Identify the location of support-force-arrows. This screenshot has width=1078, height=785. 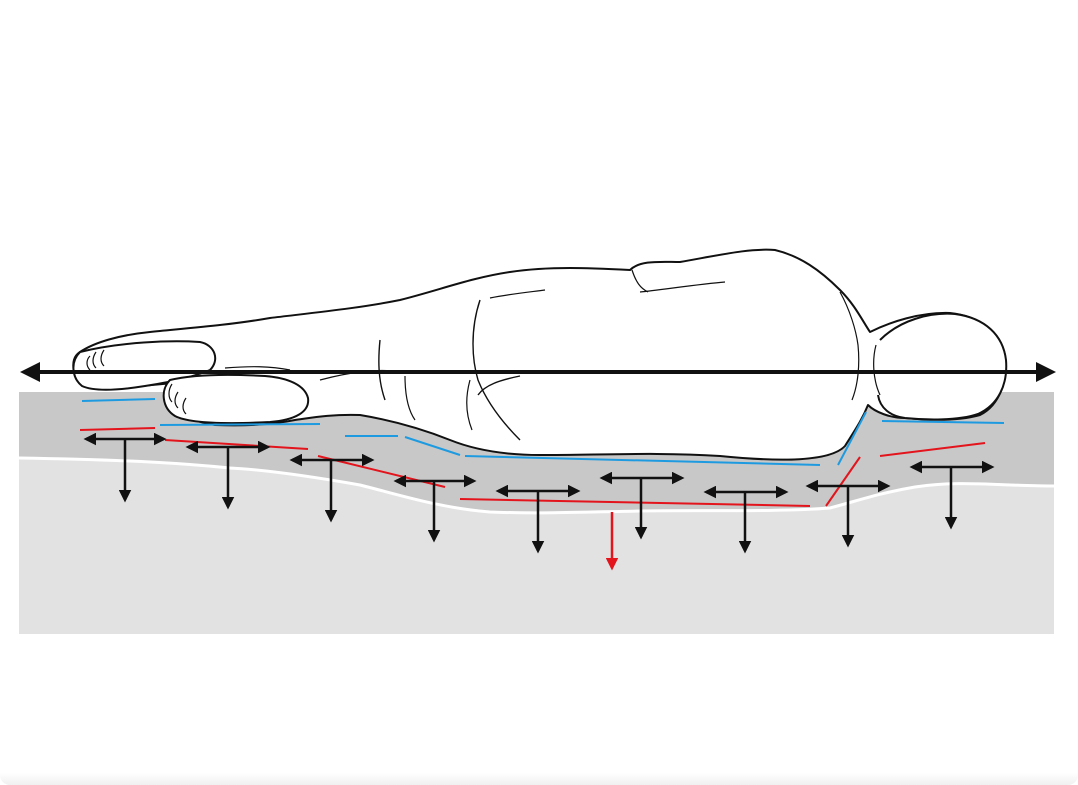
(539, 493).